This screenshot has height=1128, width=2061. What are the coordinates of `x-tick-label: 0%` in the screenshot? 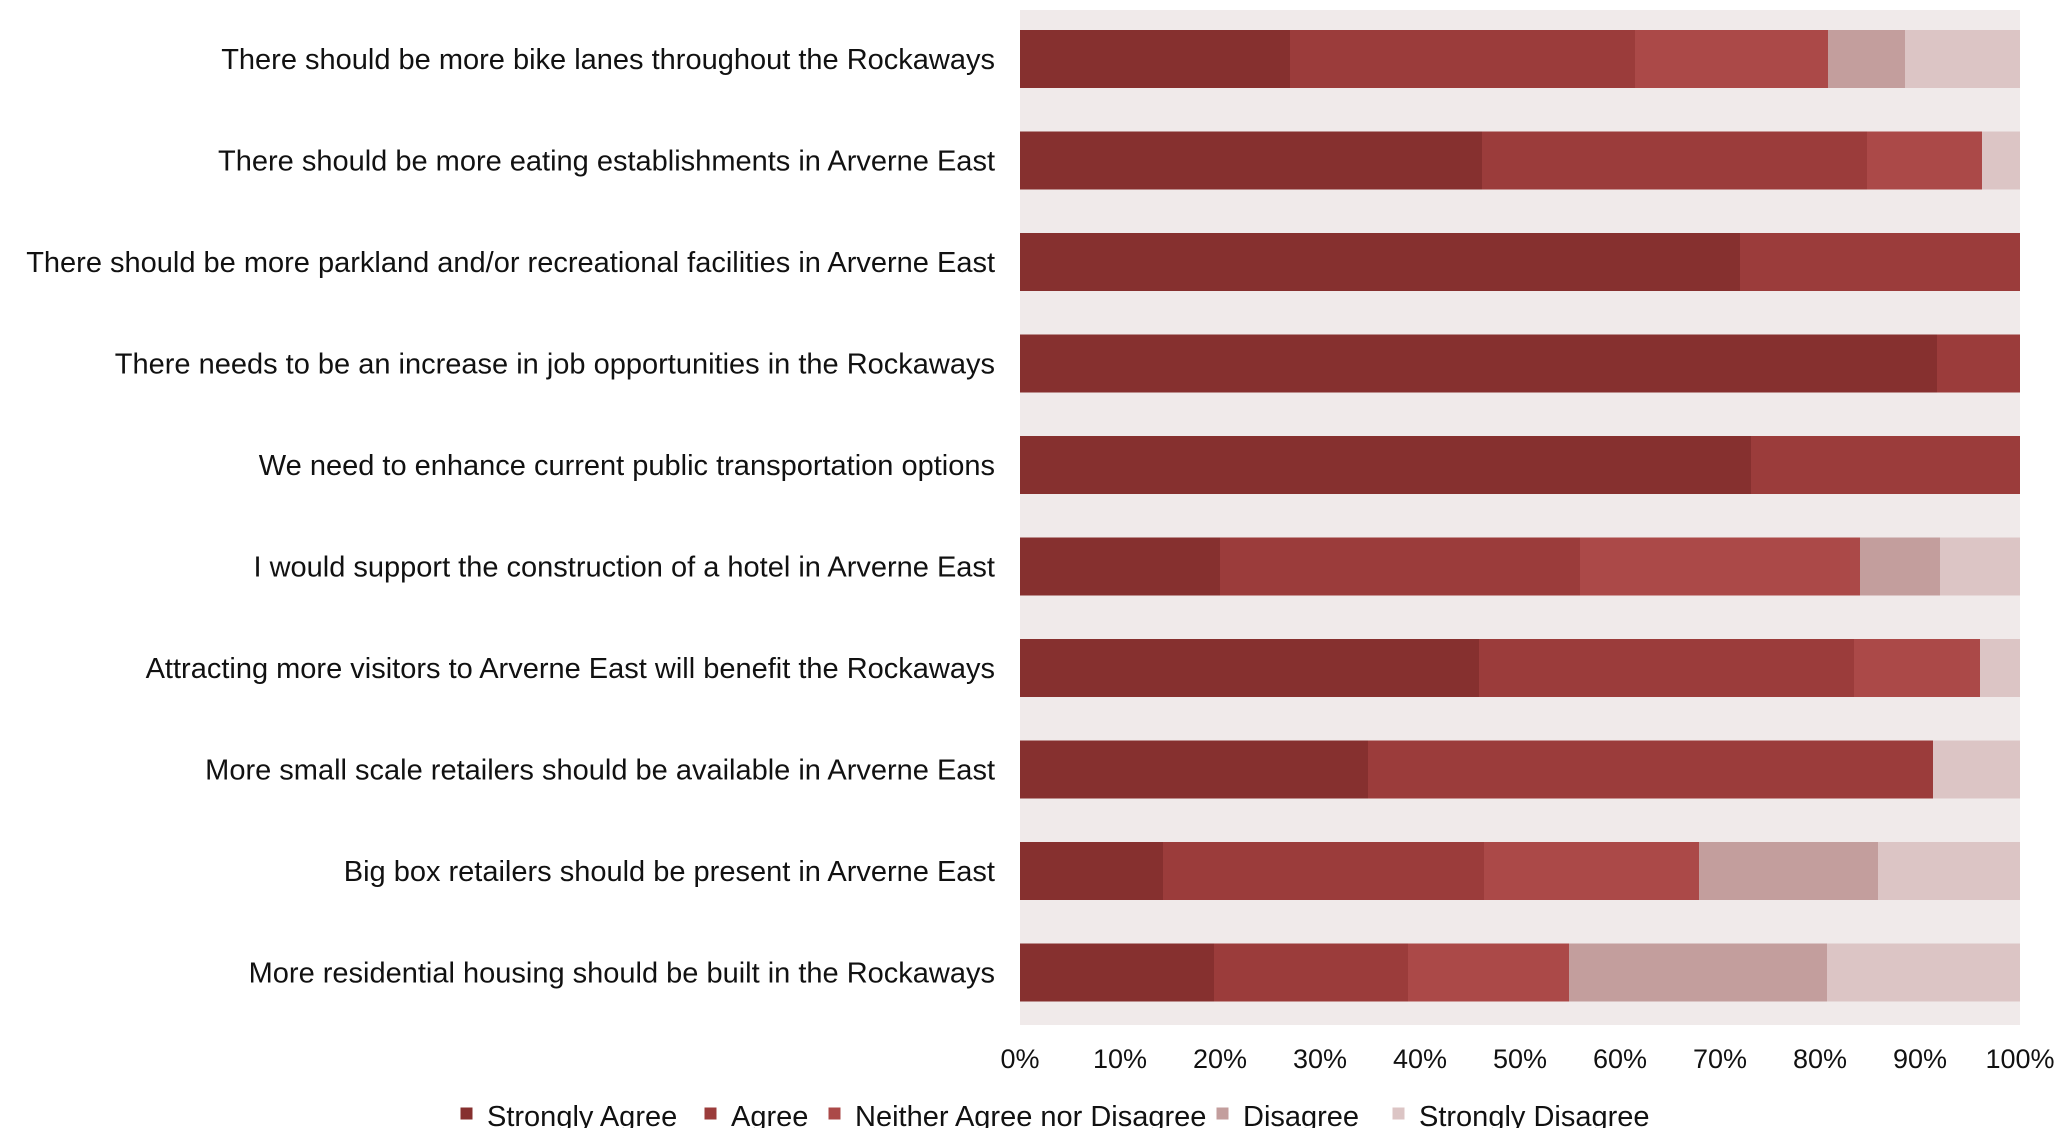 It's located at (1019, 1059).